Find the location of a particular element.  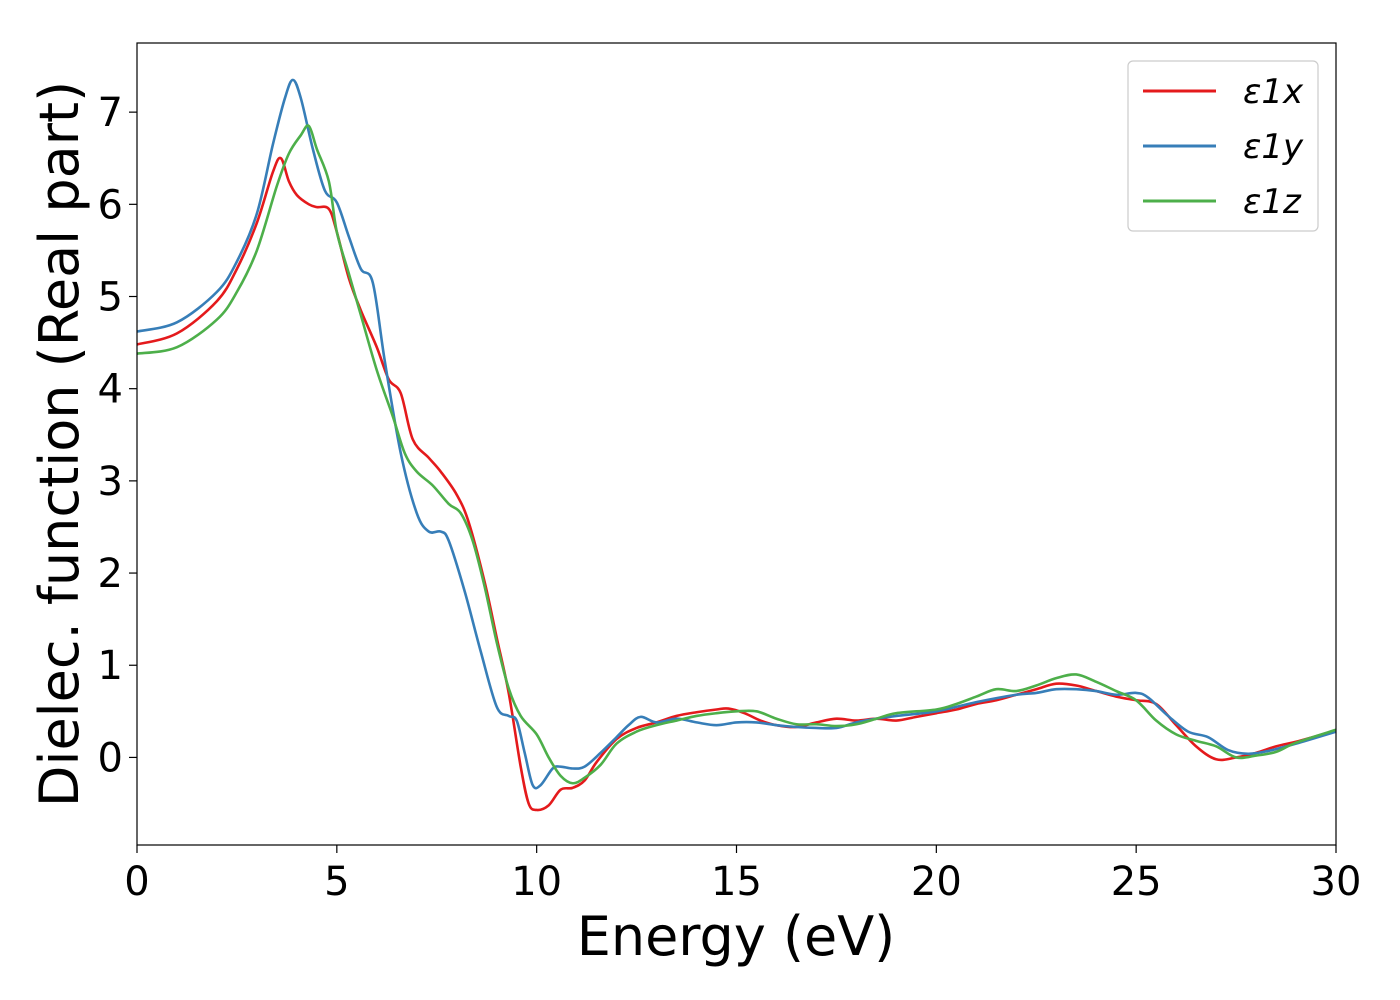

y-tick-label: 2 is located at coordinates (110, 574).